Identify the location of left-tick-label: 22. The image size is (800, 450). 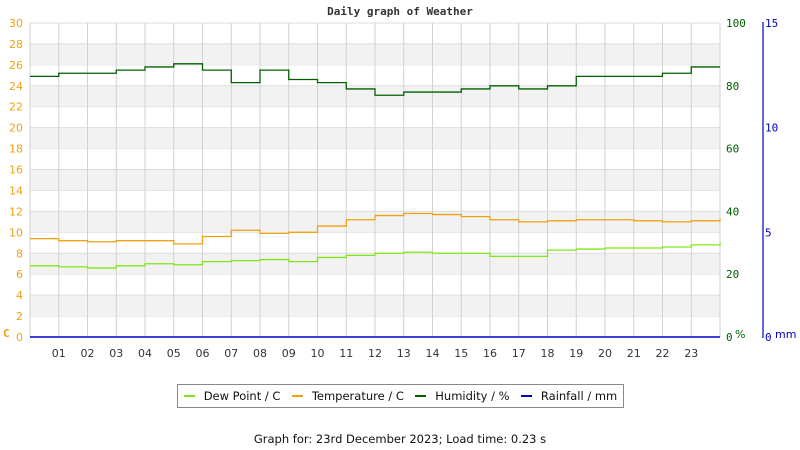
(16, 107).